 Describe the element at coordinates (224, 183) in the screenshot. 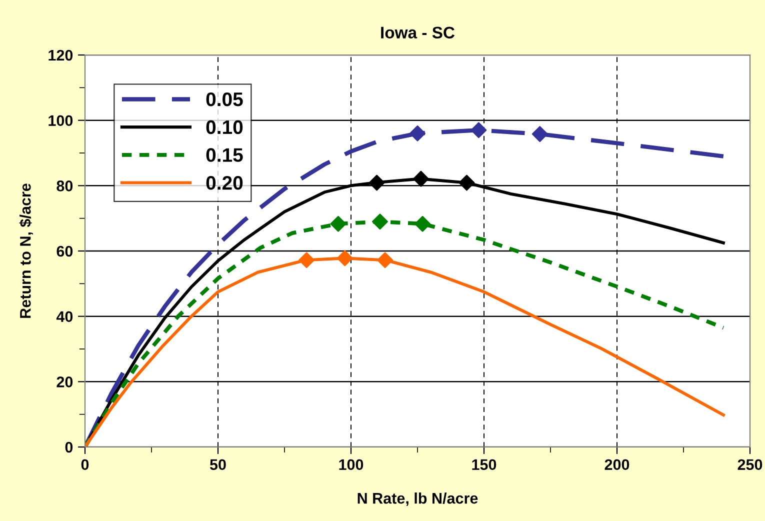

I see `legend-label: 0.20` at that location.